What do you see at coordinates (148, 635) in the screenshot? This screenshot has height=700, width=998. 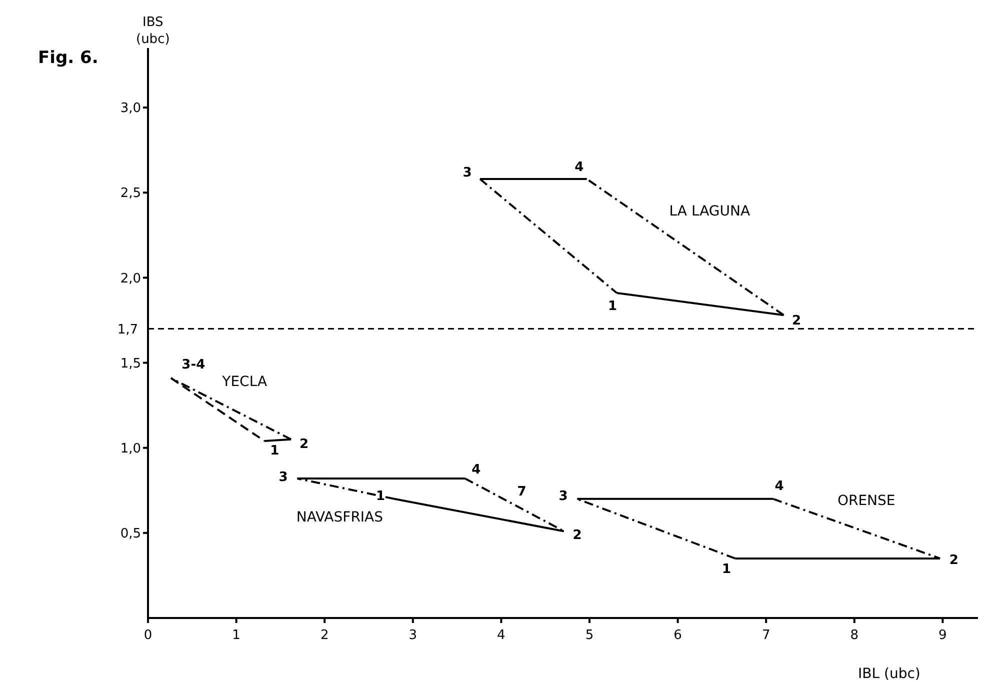 I see `x-tick-label: 0` at bounding box center [148, 635].